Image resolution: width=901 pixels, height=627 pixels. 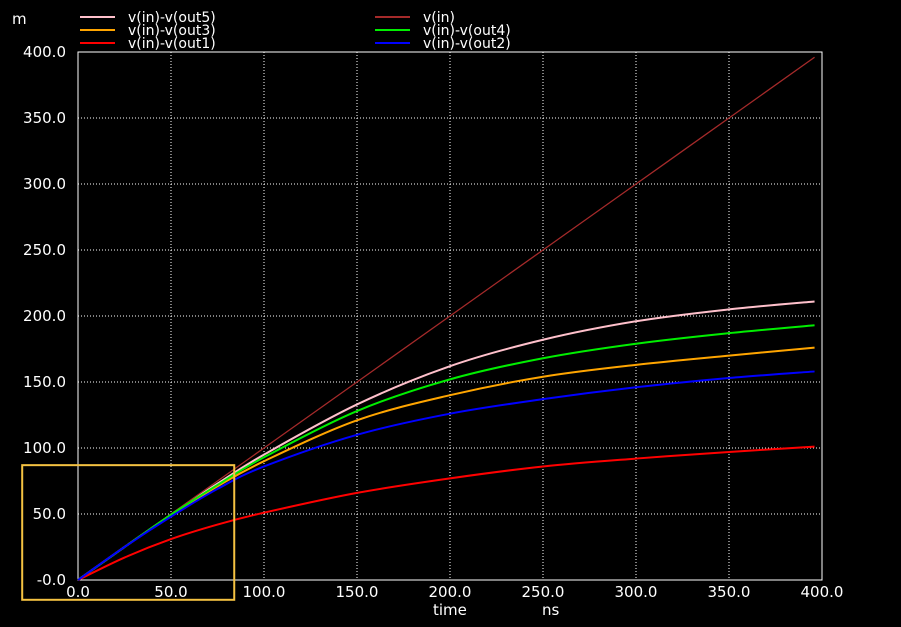 What do you see at coordinates (49, 514) in the screenshot?
I see `y-tick-label: 50.0` at bounding box center [49, 514].